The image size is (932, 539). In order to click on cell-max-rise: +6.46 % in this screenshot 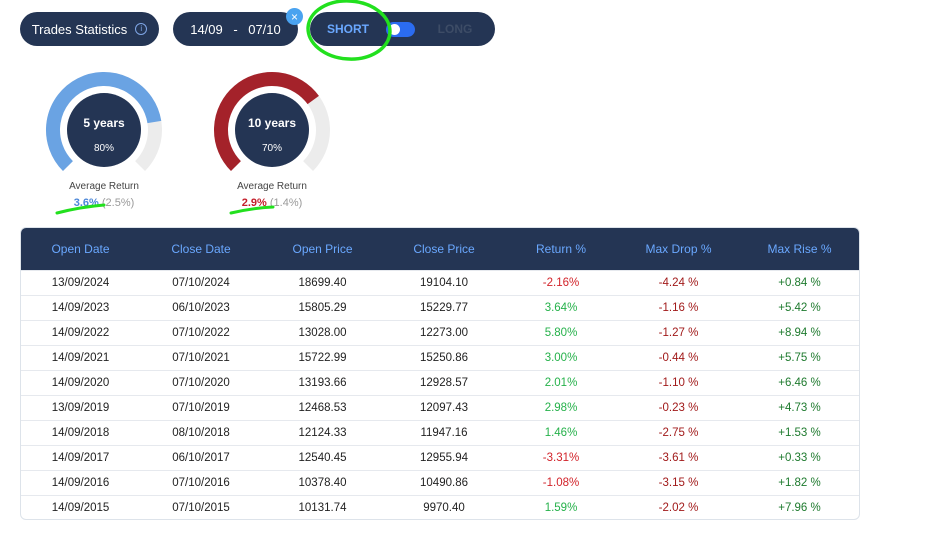, I will do `click(799, 382)`.